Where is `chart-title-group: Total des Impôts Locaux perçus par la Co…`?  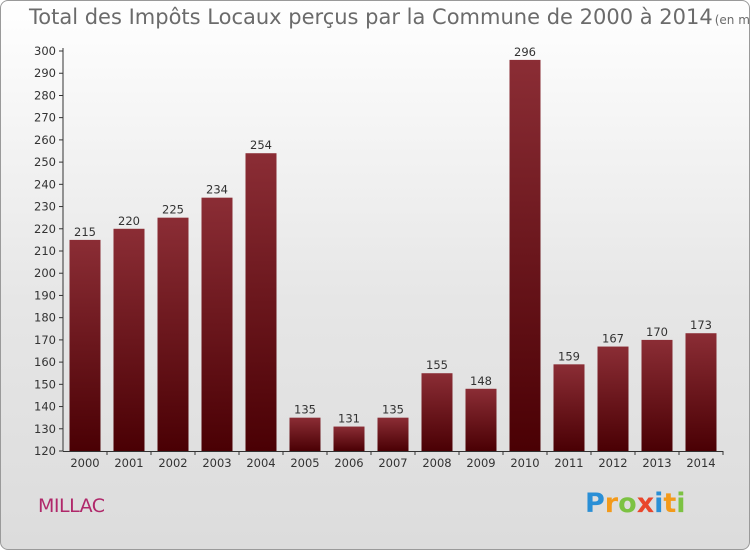
chart-title-group: Total des Impôts Locaux perçus par la Co… is located at coordinates (389, 17).